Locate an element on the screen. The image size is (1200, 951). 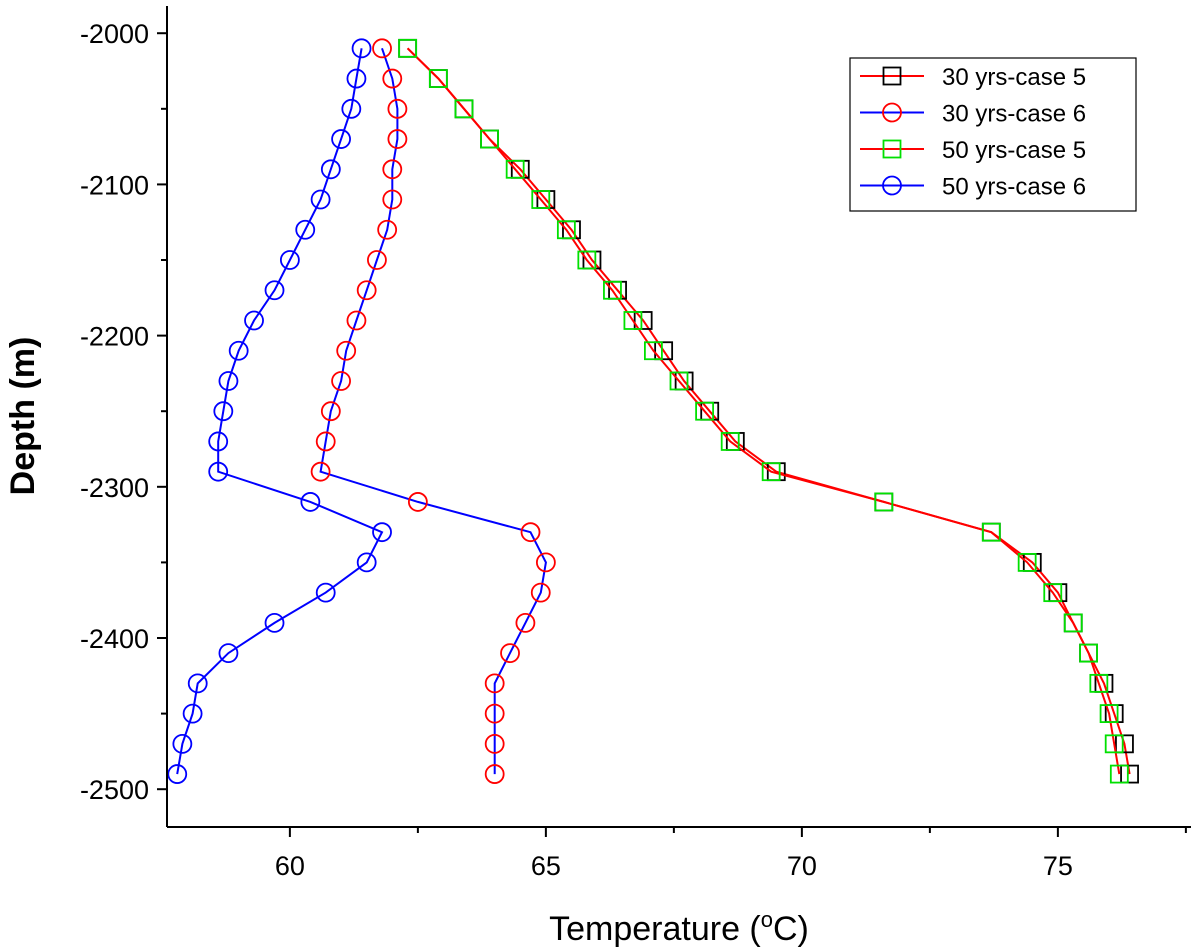
y-tick-label: -2400 is located at coordinates (114, 639).